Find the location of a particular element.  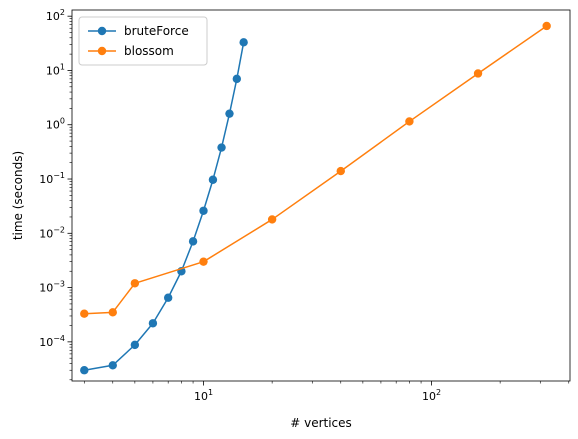

legend-label: bruteForce is located at coordinates (156, 31).